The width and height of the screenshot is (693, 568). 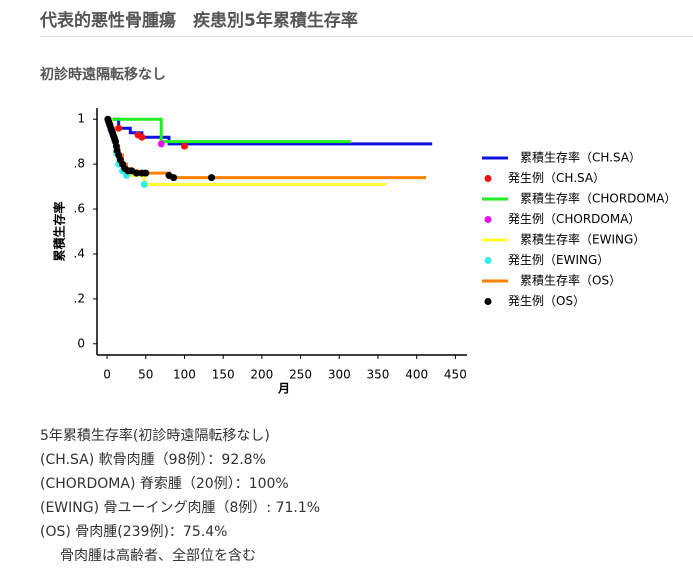 I want to click on legend-label: 発生例（OS）, so click(x=546, y=301).